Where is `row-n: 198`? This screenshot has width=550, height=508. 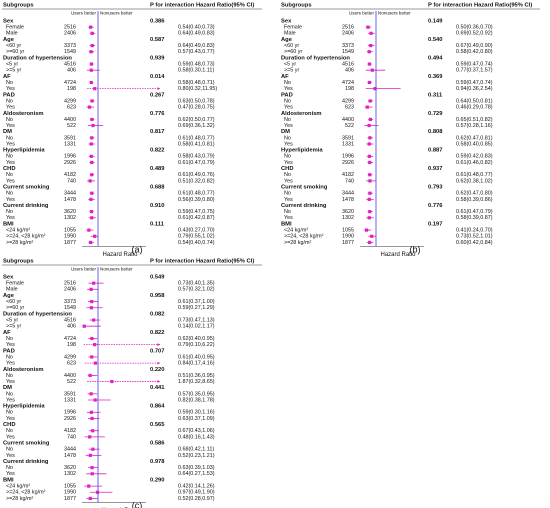
row-n: 198 is located at coordinates (71, 89).